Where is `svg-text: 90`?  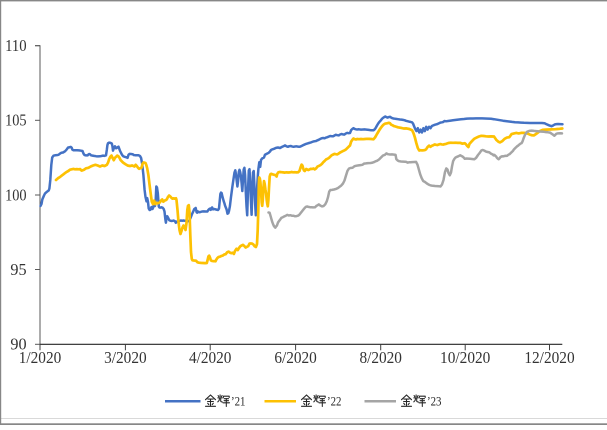 svg-text: 90 is located at coordinates (18, 344).